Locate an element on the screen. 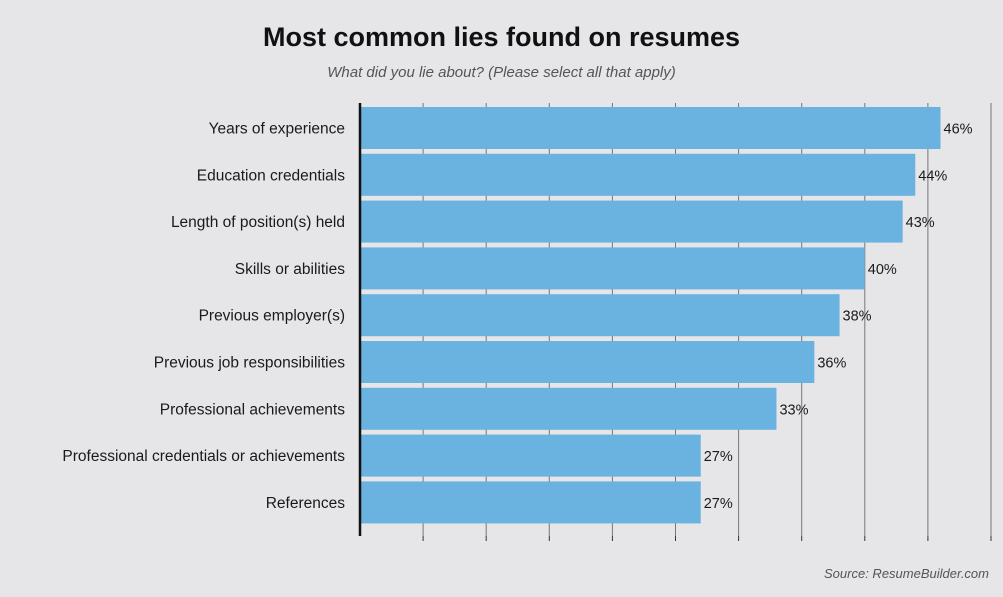 The height and width of the screenshot is (597, 1003). value-label: 46% is located at coordinates (958, 130).